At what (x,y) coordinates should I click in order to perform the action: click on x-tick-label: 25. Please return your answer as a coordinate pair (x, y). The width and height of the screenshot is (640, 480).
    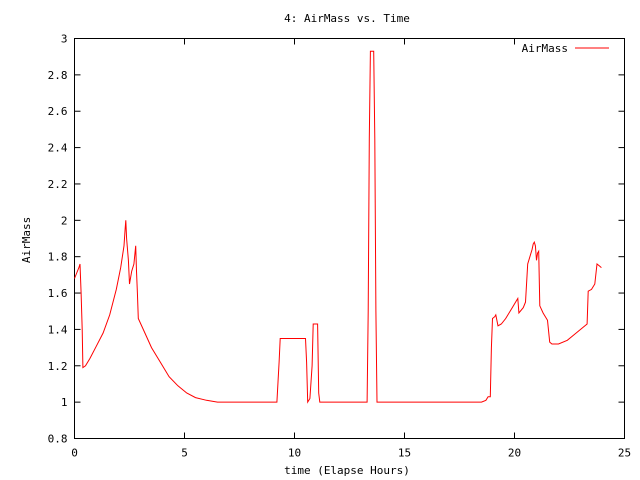
    Looking at the image, I should click on (624, 453).